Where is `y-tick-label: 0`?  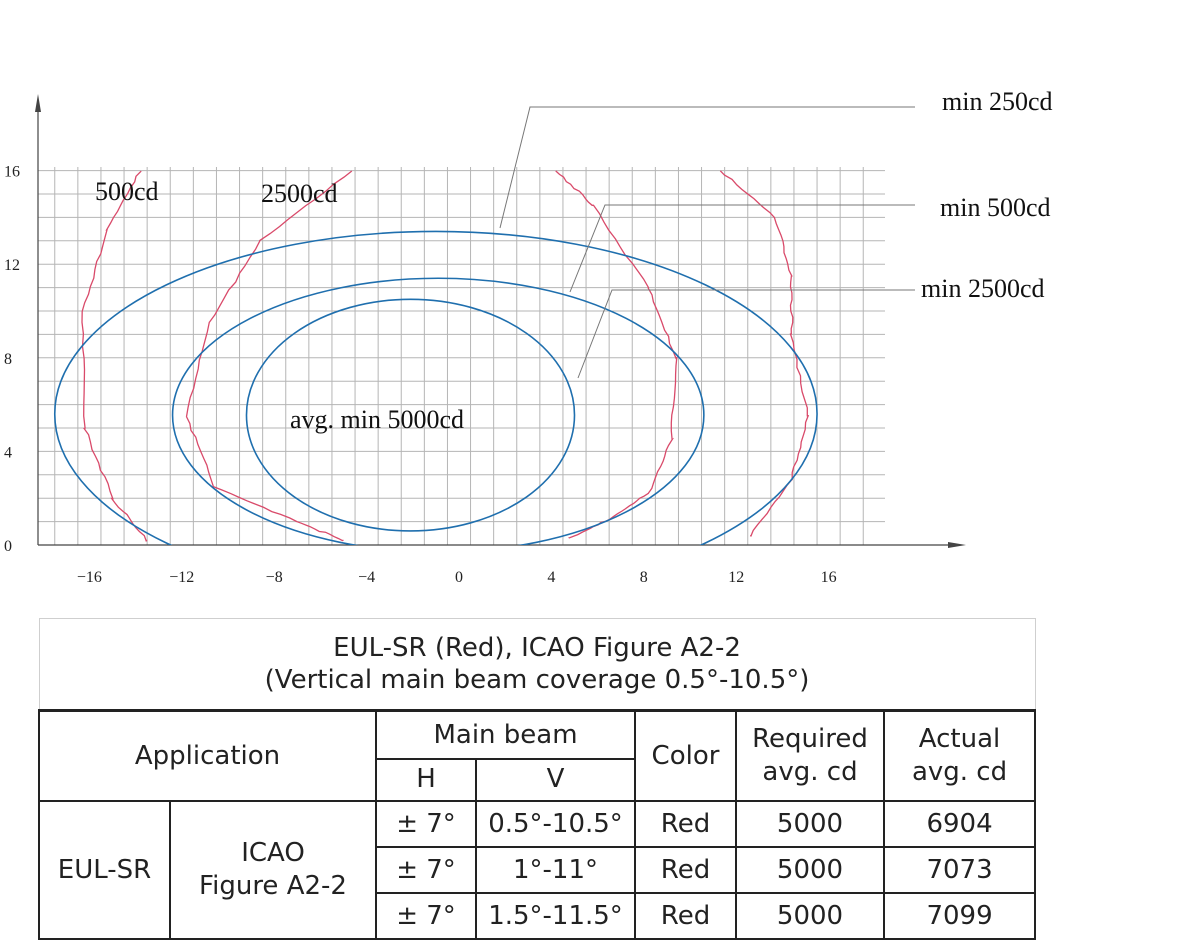 y-tick-label: 0 is located at coordinates (8, 546).